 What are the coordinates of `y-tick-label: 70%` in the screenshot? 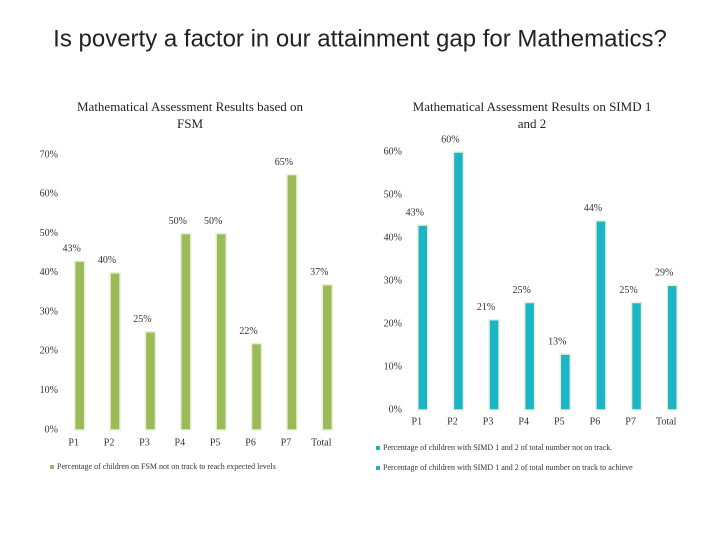 It's located at (49, 154).